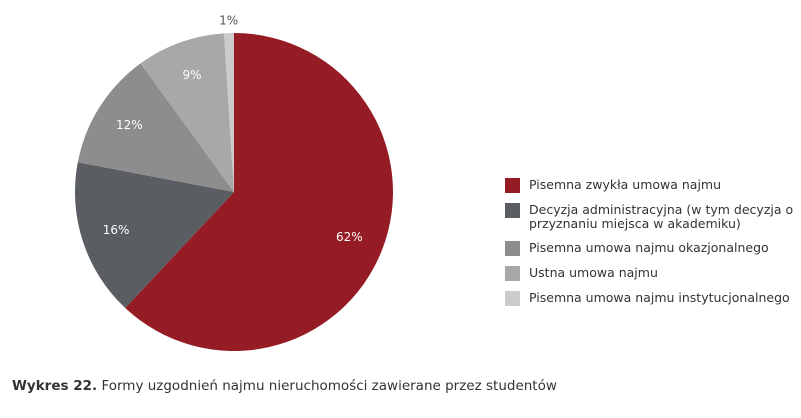 The image size is (801, 418). Describe the element at coordinates (228, 21) in the screenshot. I see `slice-label: 1%` at that location.